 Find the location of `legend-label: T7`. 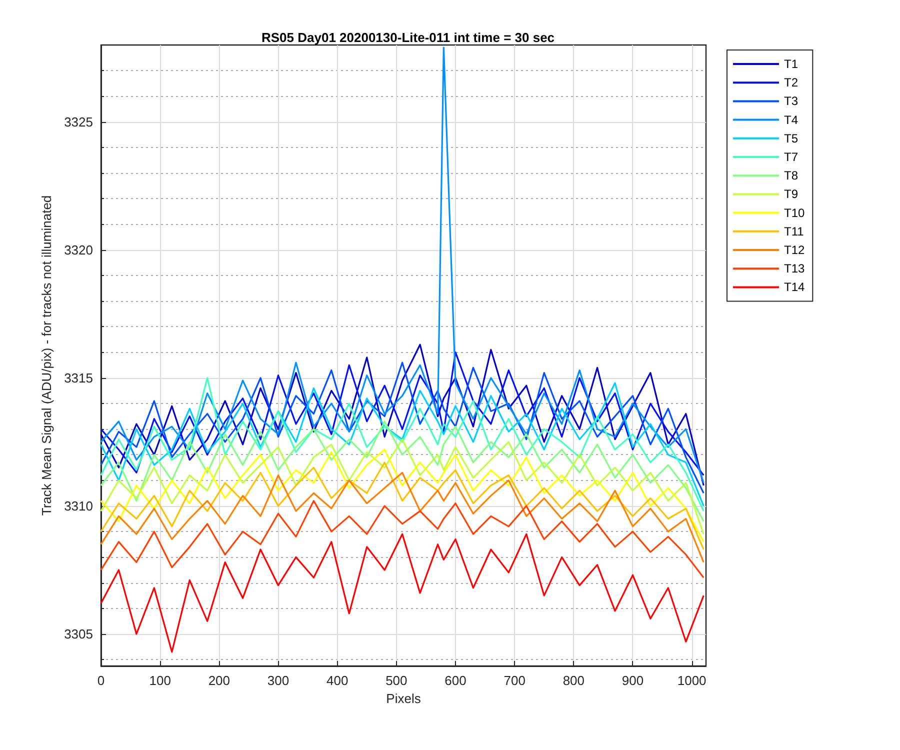

legend-label: T7 is located at coordinates (791, 157).